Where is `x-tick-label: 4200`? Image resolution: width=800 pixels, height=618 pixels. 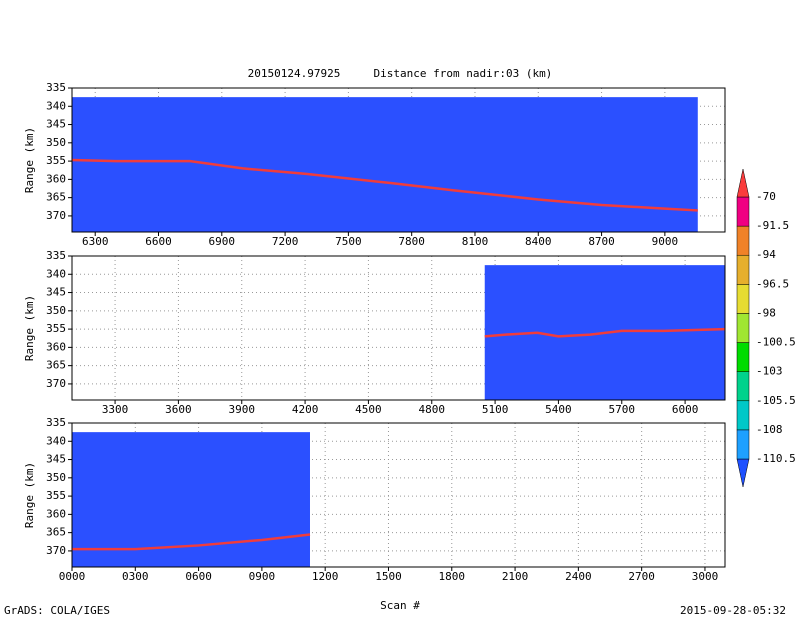
x-tick-label: 4200 is located at coordinates (305, 409).